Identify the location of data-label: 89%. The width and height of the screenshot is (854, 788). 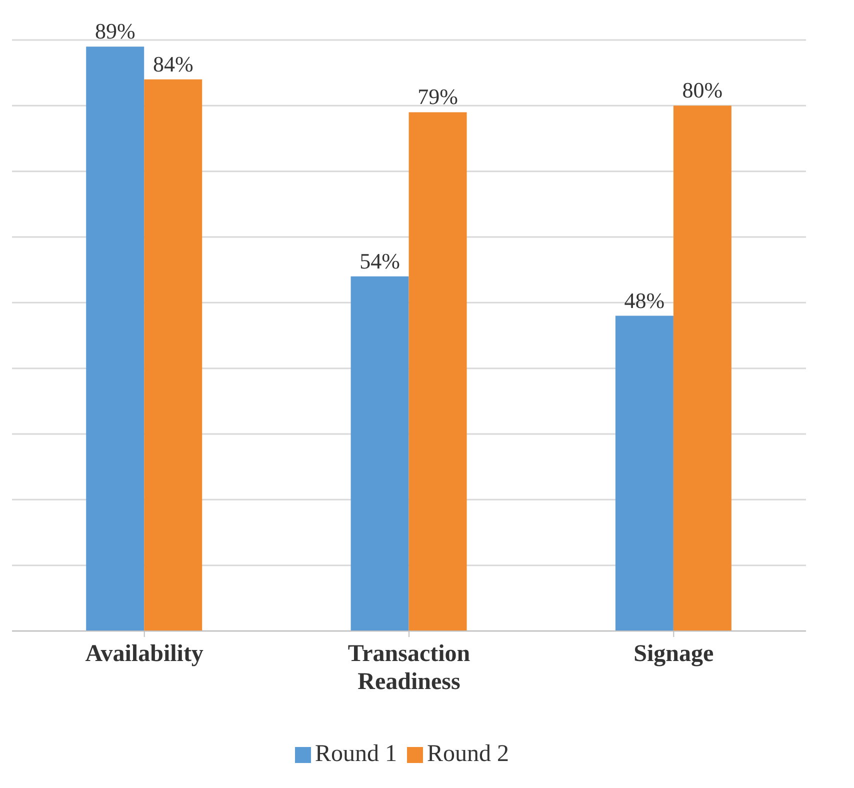
(115, 31).